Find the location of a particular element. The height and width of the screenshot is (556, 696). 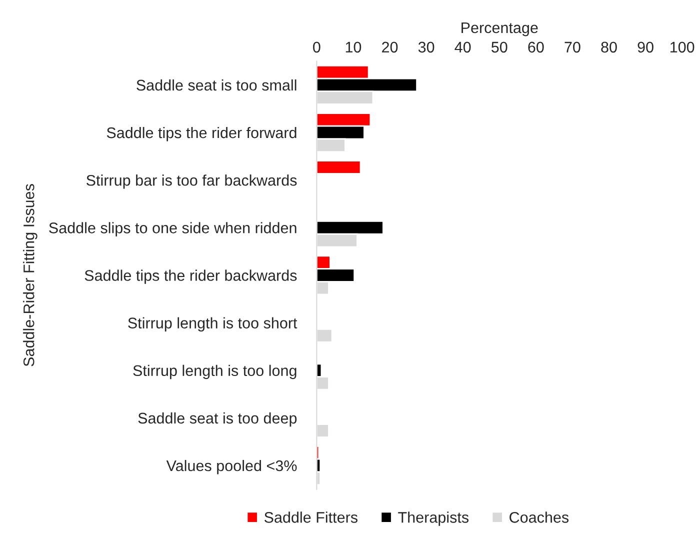

y-tick-label: Saddle slips to one side when ridden is located at coordinates (172, 229).